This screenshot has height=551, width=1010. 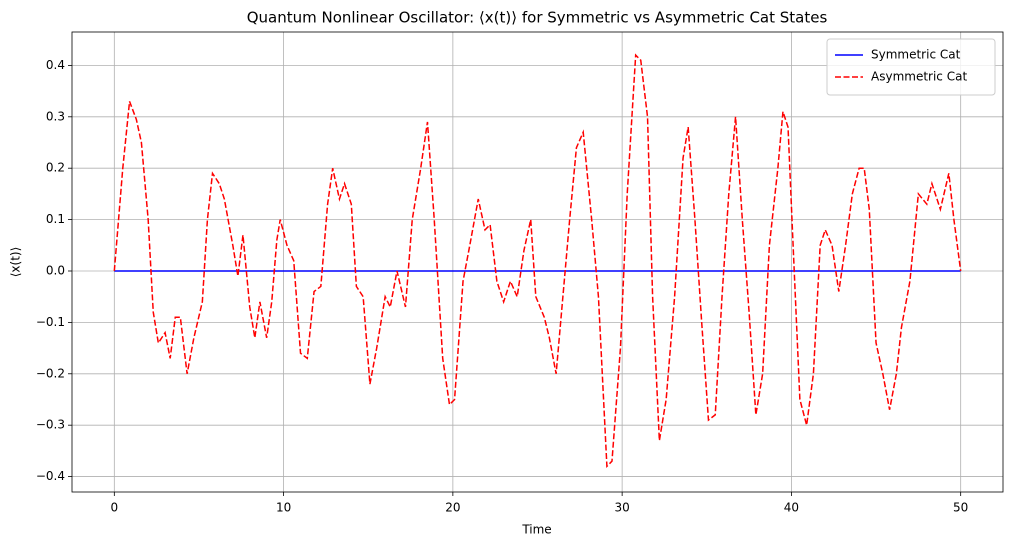 I want to click on y-tick-label: 0.0, so click(x=55, y=270).